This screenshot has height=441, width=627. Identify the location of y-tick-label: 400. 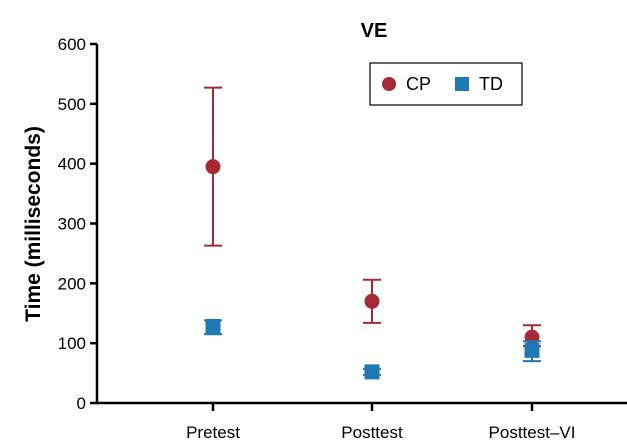
(72, 164).